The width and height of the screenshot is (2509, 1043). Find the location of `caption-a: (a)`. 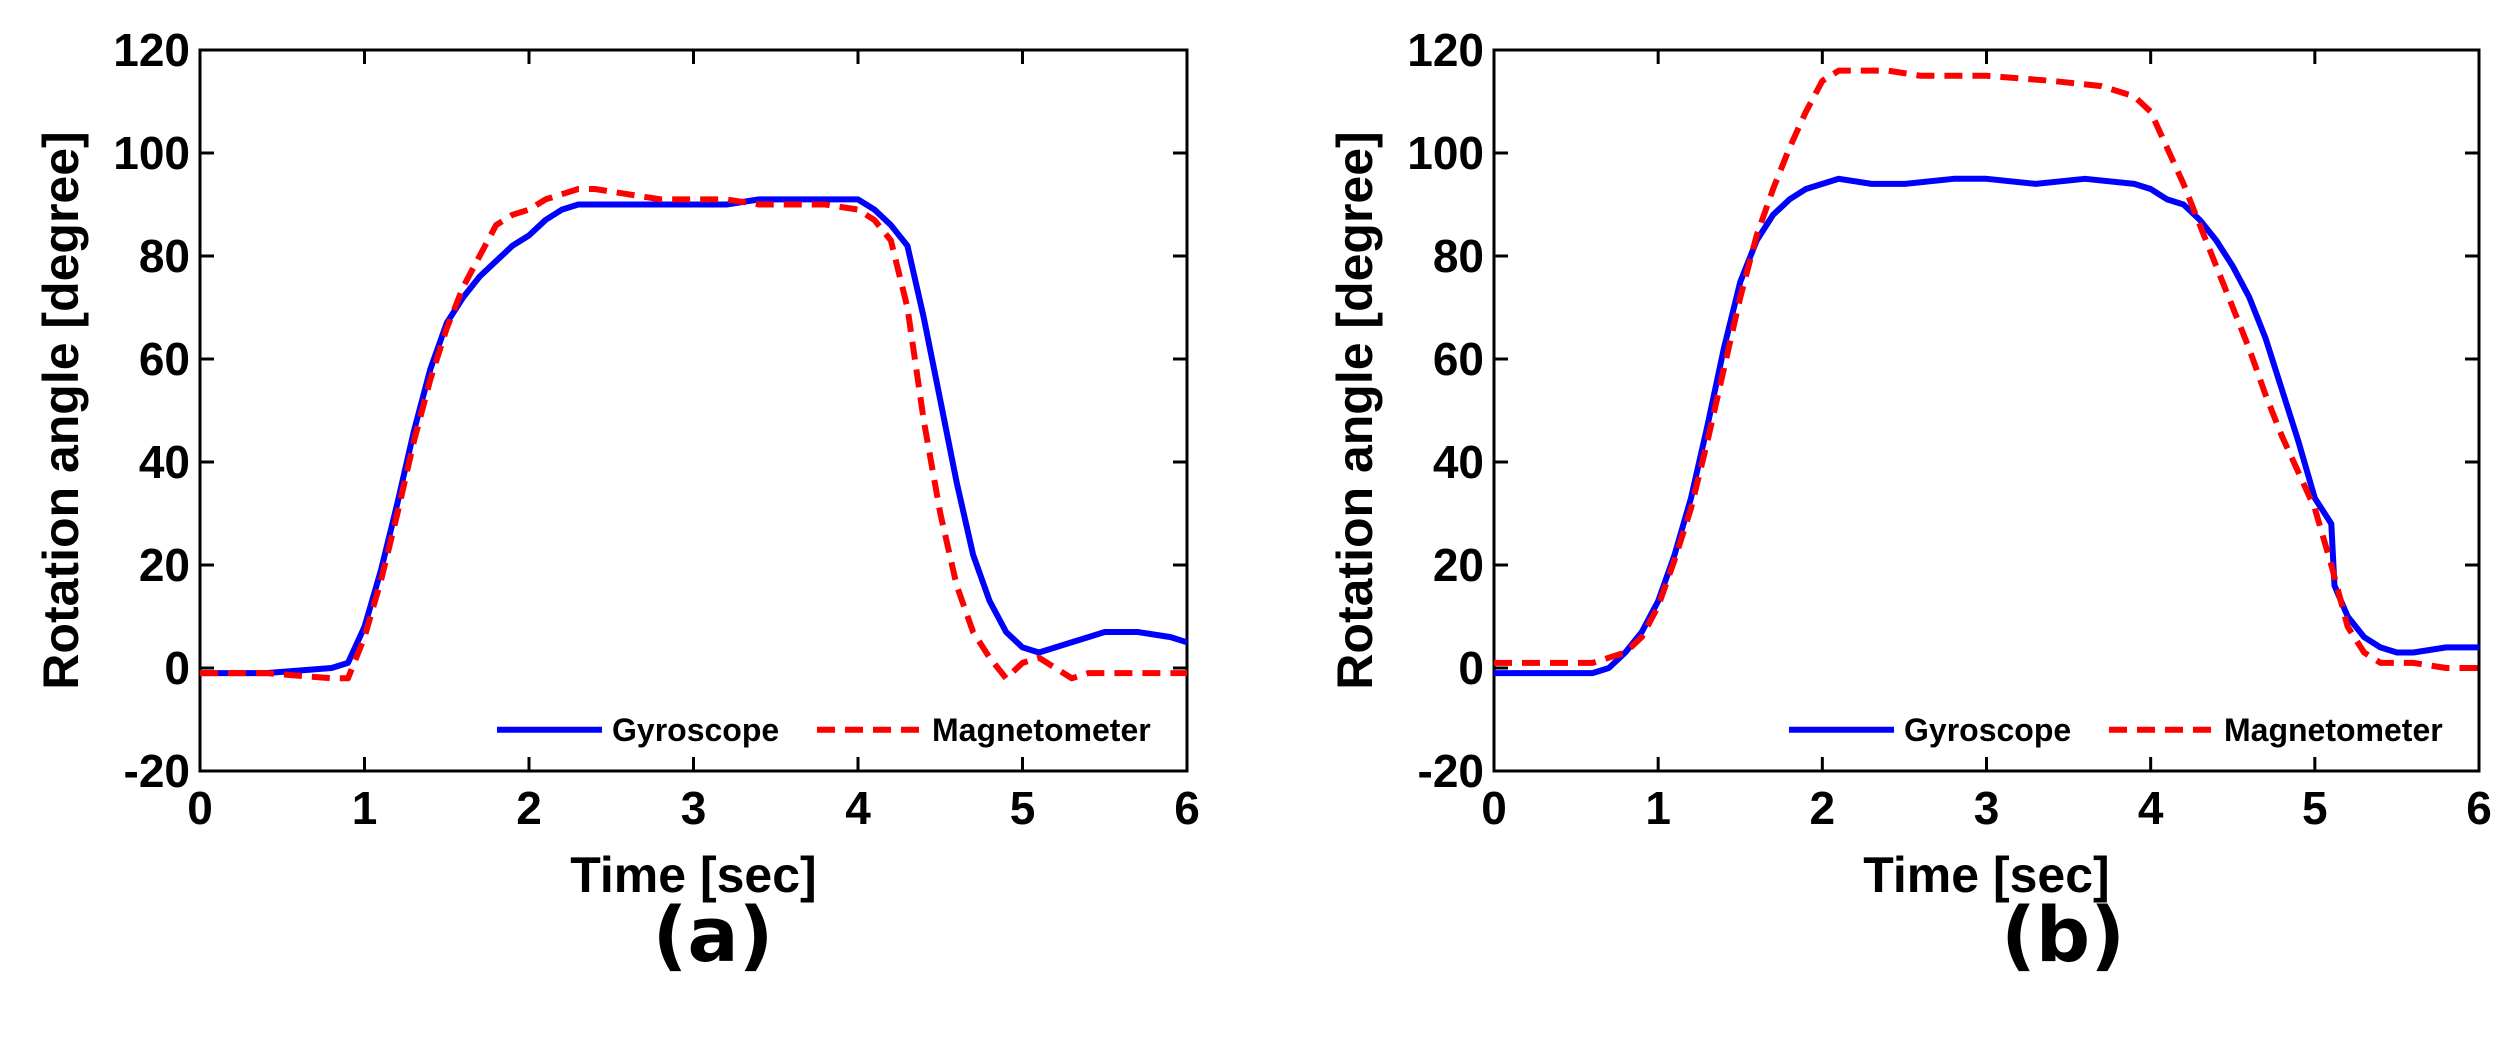

caption-a: (a) is located at coordinates (713, 934).